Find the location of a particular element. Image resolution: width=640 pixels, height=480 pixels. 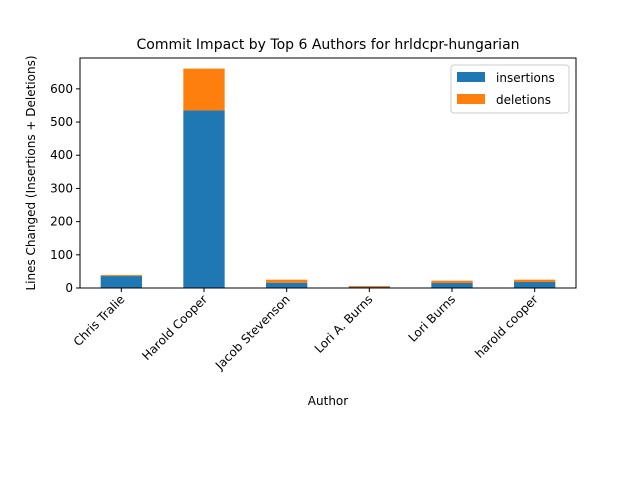

y-axis: 0 100 200 300 400 500 600 is located at coordinates (65, 188).